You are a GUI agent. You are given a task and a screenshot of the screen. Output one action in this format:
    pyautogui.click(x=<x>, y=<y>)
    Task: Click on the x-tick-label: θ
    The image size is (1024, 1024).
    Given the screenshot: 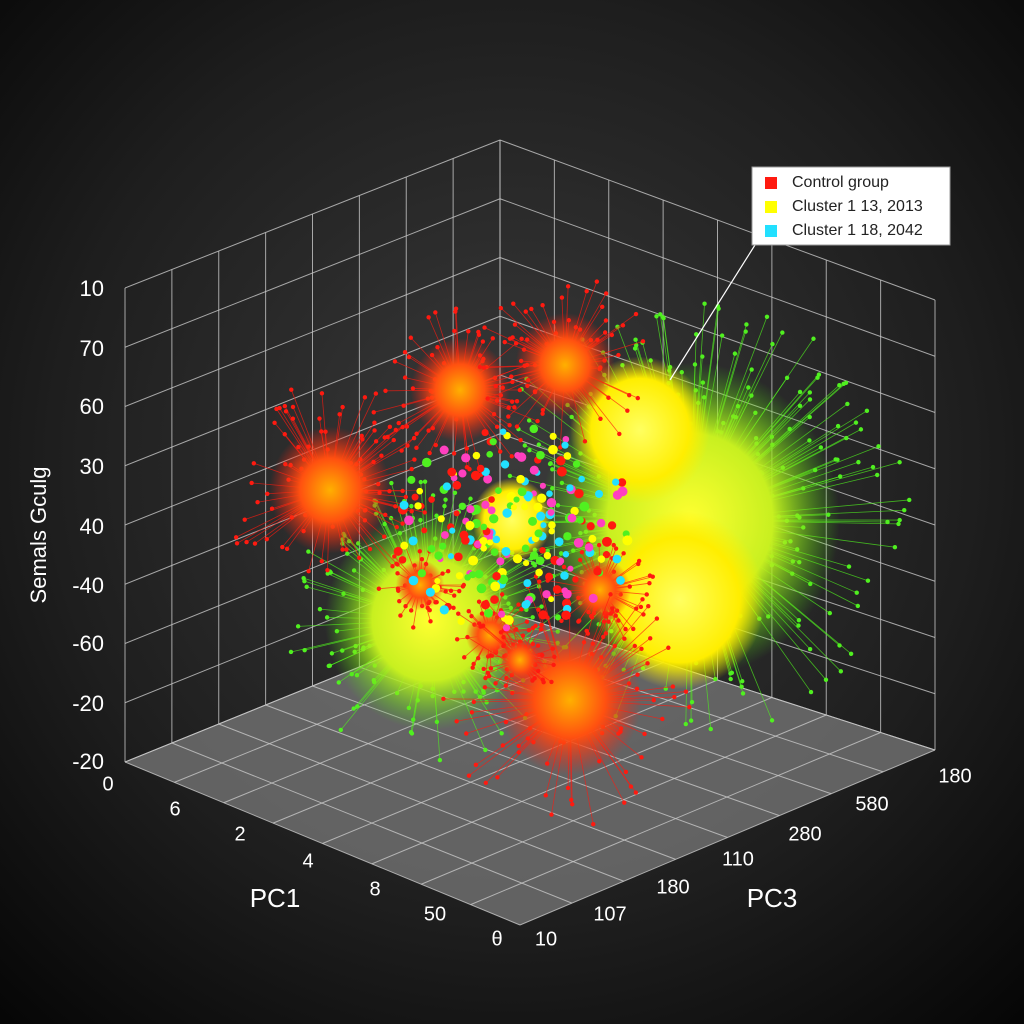 What is the action you would take?
    pyautogui.click(x=496, y=939)
    